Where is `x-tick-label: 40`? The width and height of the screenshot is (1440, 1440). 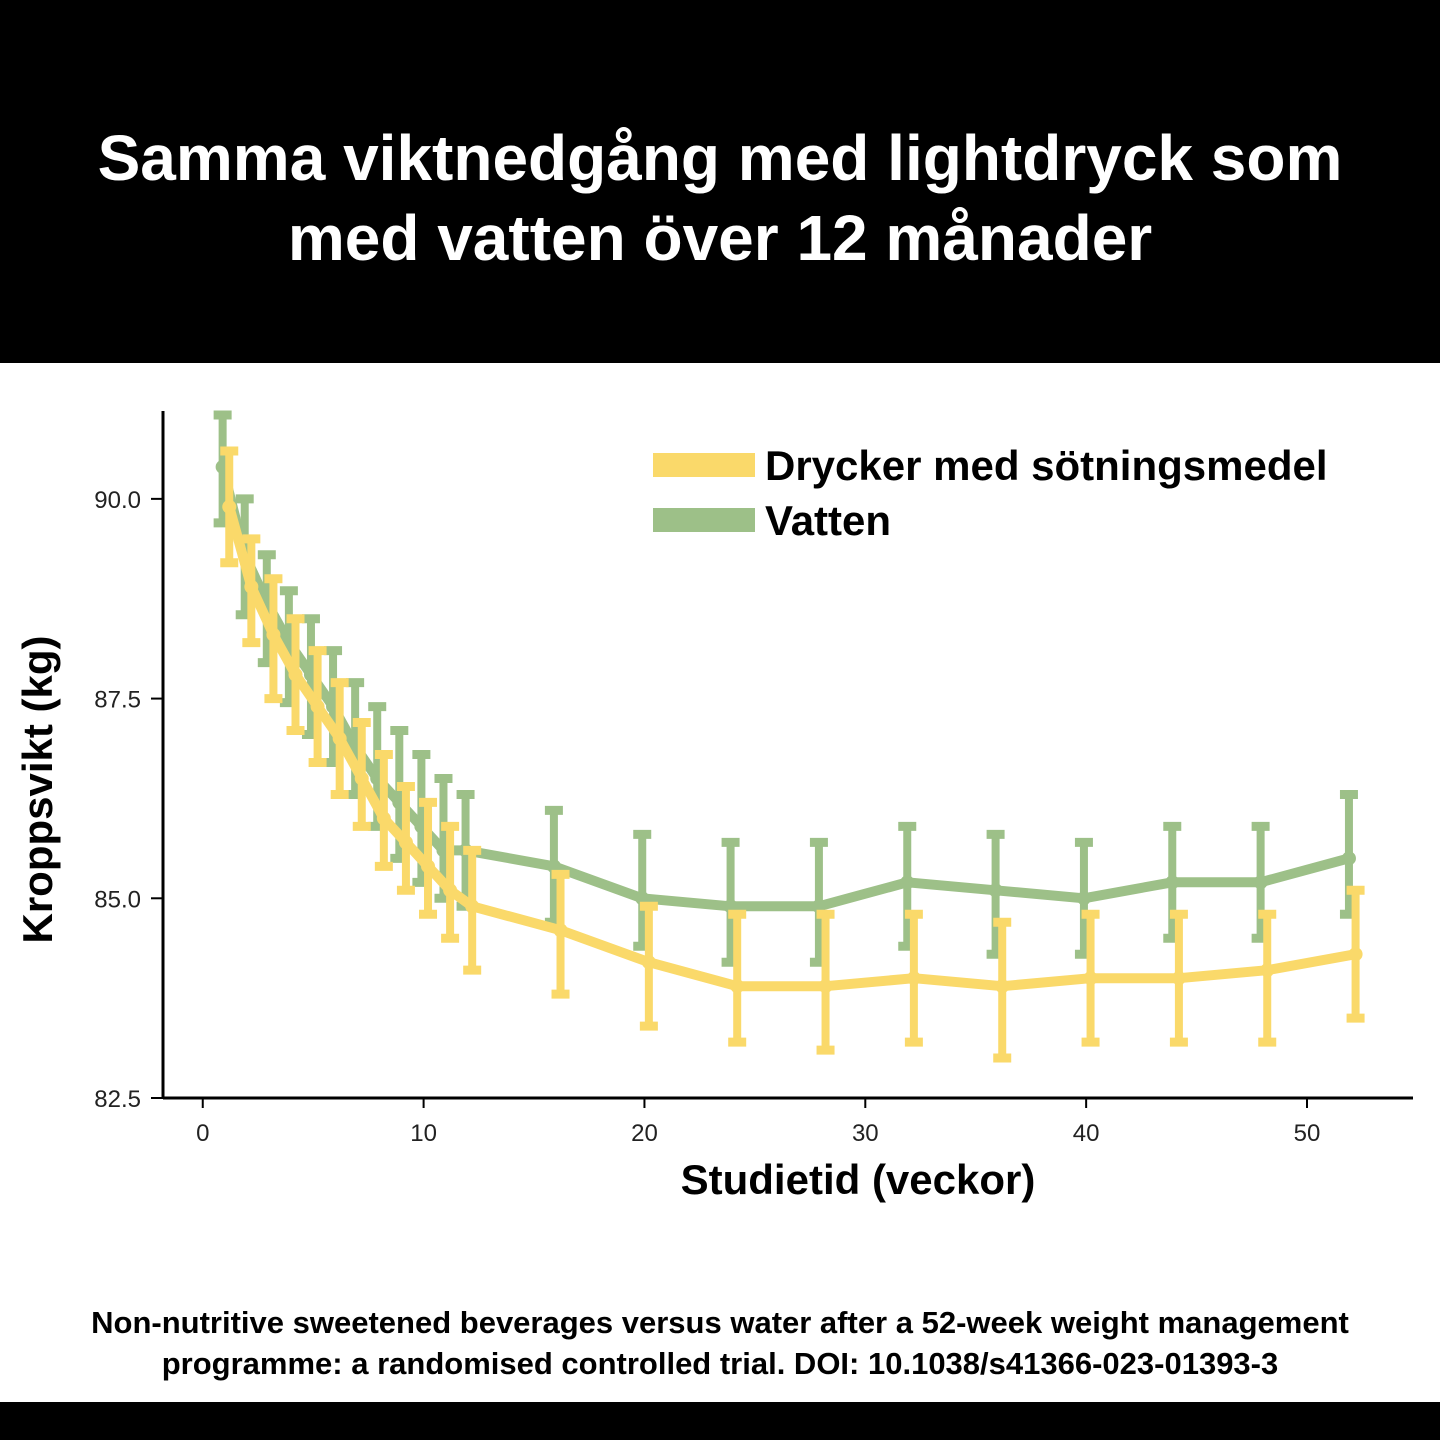 x-tick-label: 40 is located at coordinates (1086, 1133).